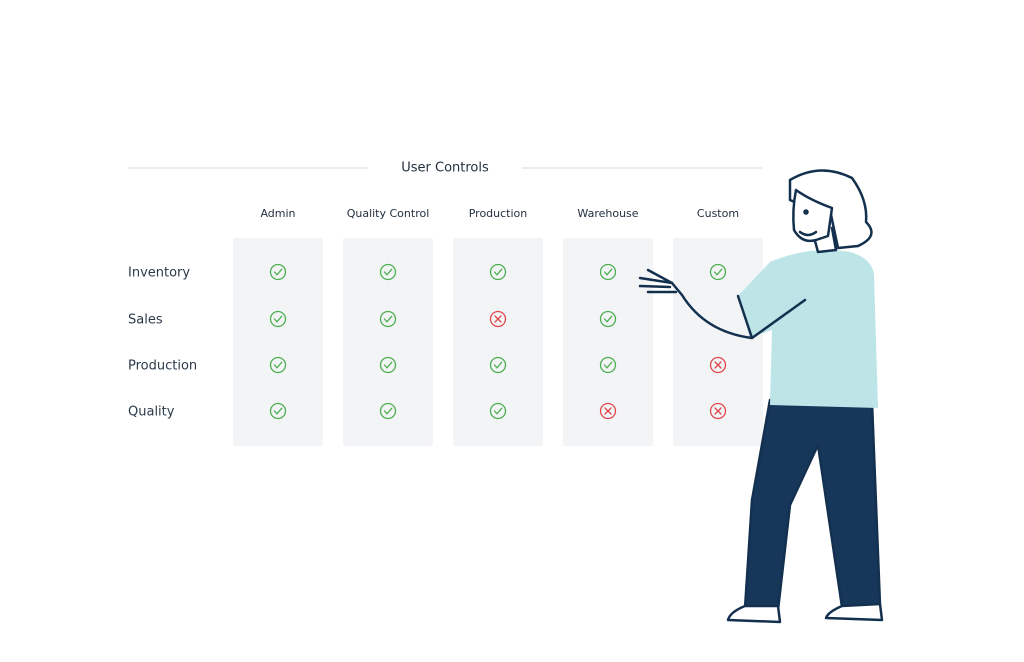  Describe the element at coordinates (498, 213) in the screenshot. I see `column-header: Production` at that location.